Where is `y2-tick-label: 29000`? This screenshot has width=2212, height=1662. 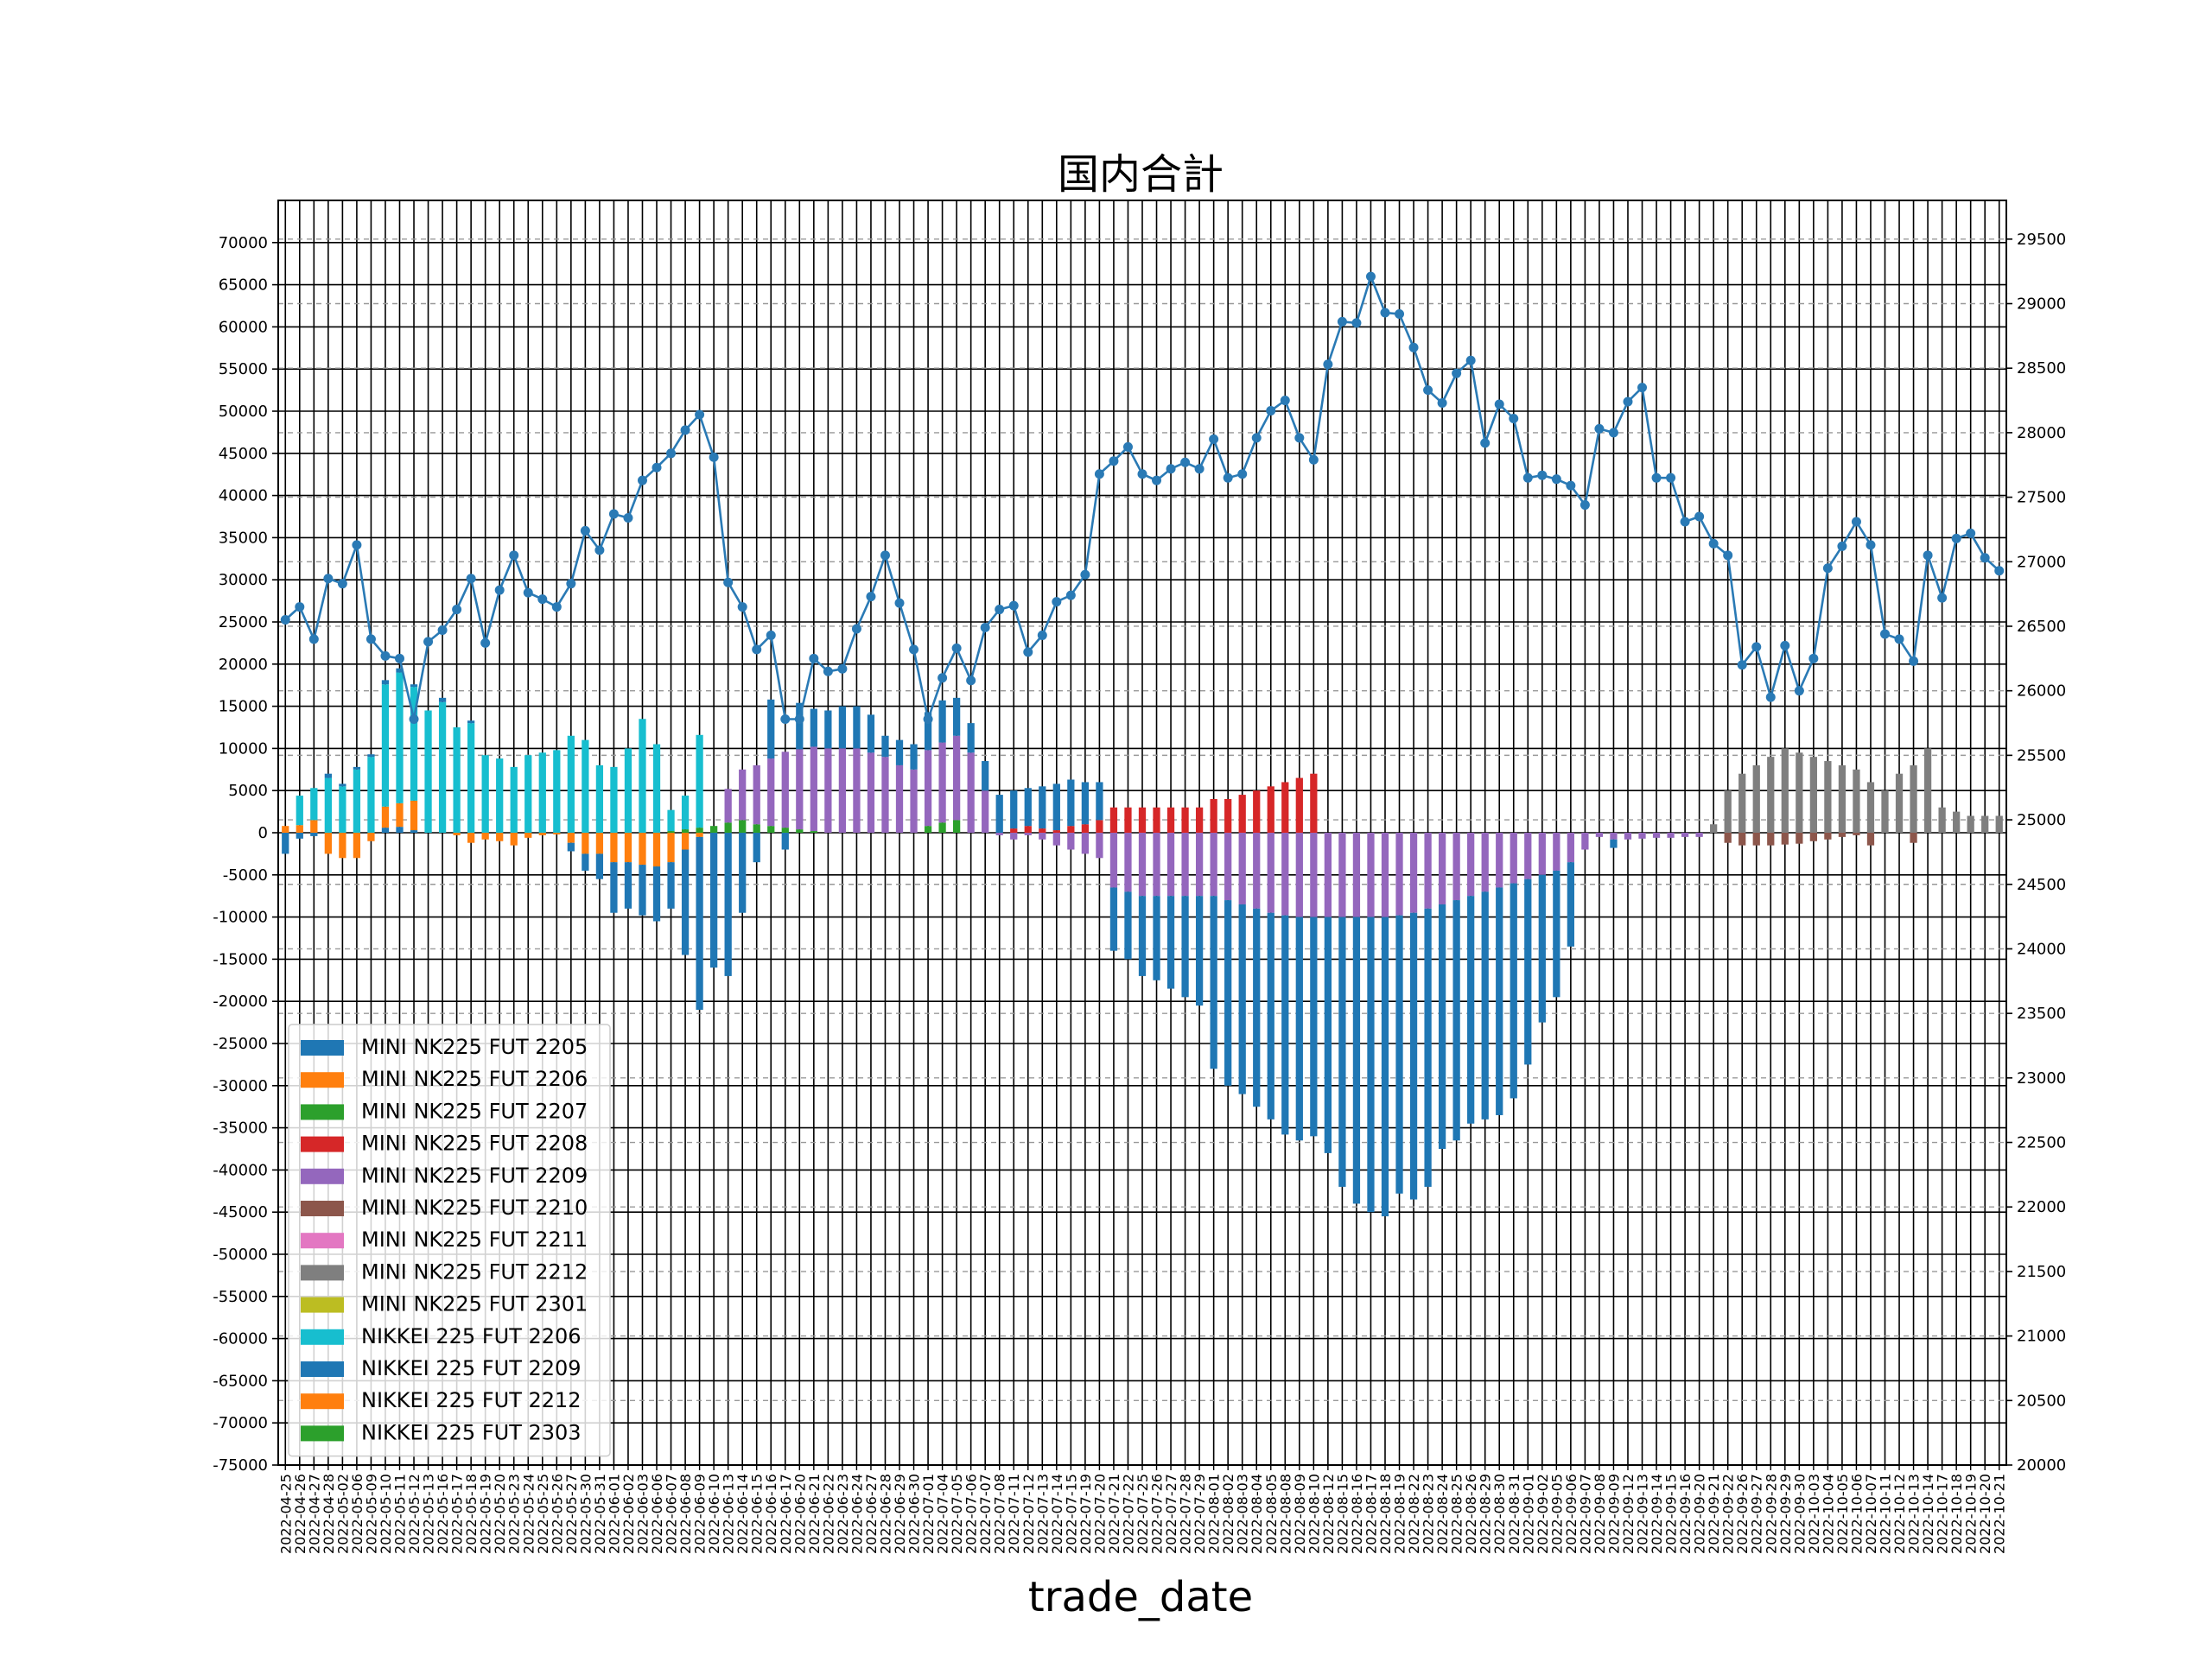
y2-tick-label: 29000 is located at coordinates (2041, 304).